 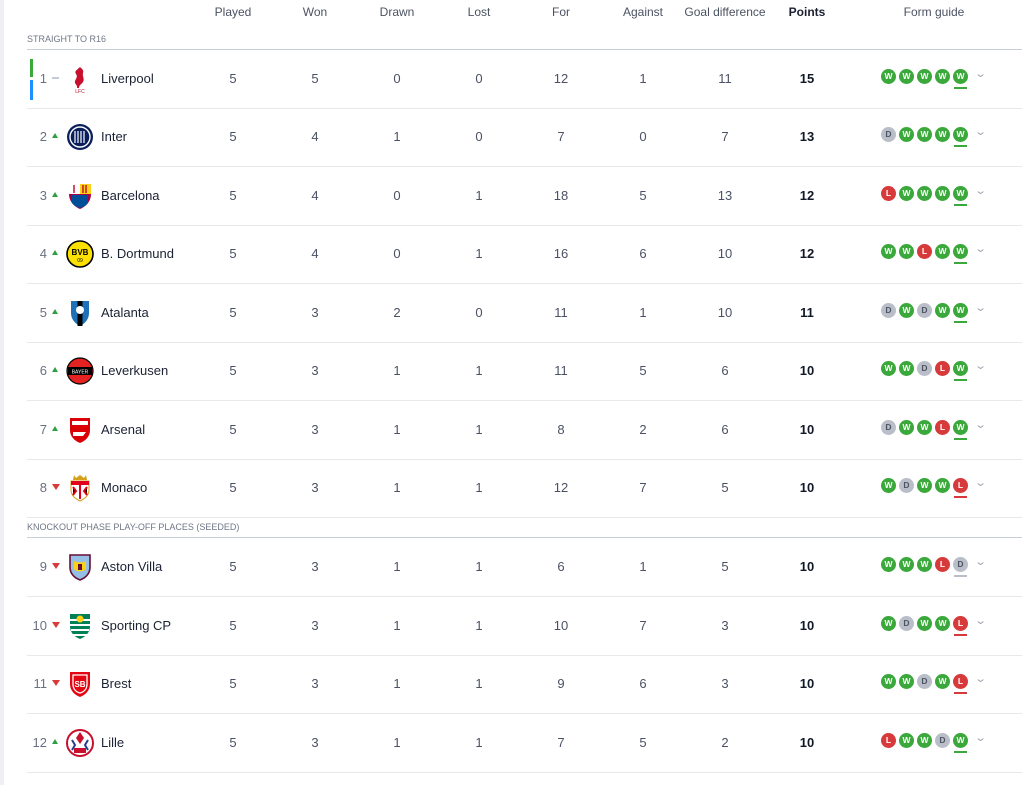 What do you see at coordinates (315, 195) in the screenshot?
I see `stat-won: 4` at bounding box center [315, 195].